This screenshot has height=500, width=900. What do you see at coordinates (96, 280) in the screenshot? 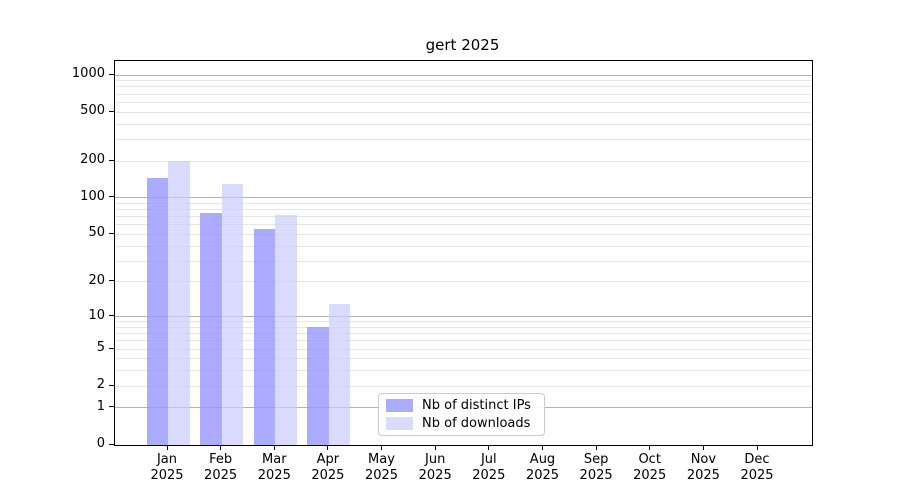
I see `y-tick-label-20: 20` at bounding box center [96, 280].